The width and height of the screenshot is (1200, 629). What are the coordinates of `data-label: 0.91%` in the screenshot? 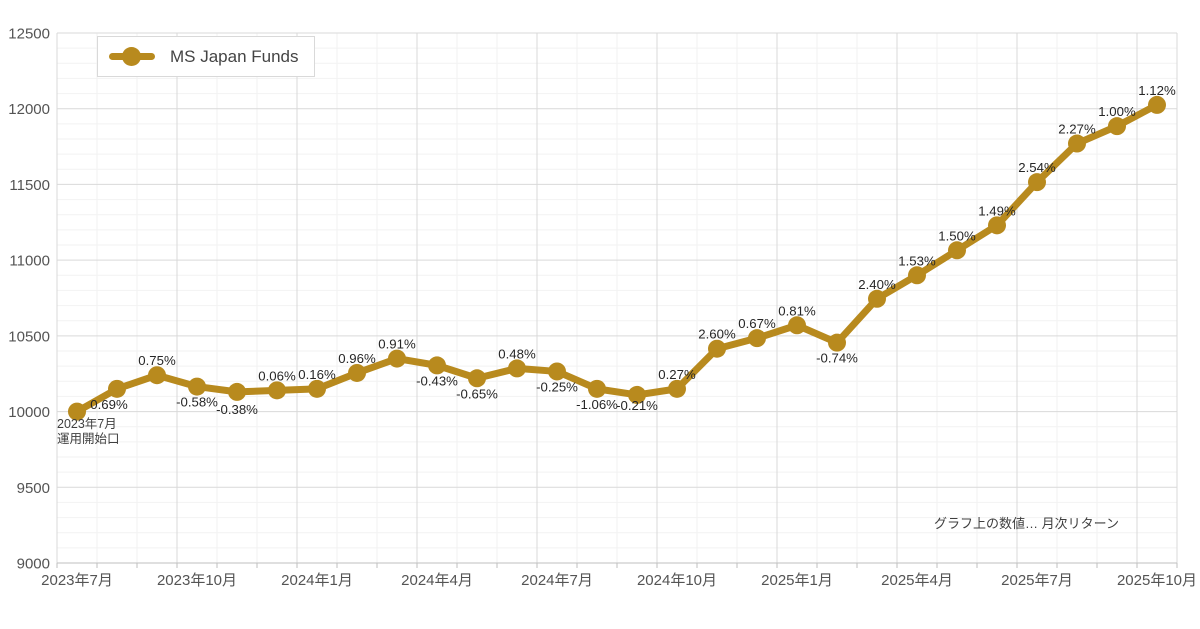 It's located at (397, 344).